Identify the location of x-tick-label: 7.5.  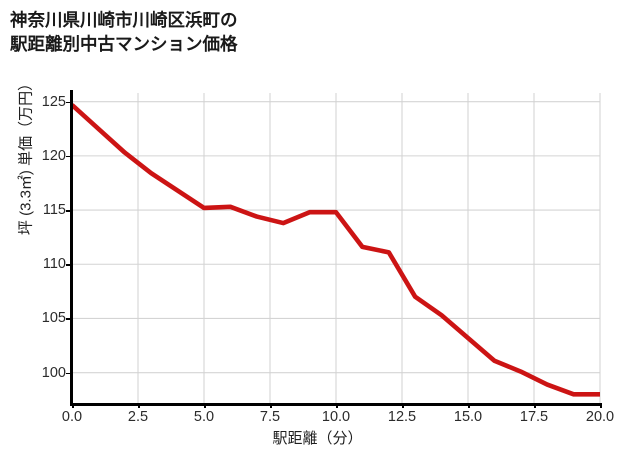
(270, 417).